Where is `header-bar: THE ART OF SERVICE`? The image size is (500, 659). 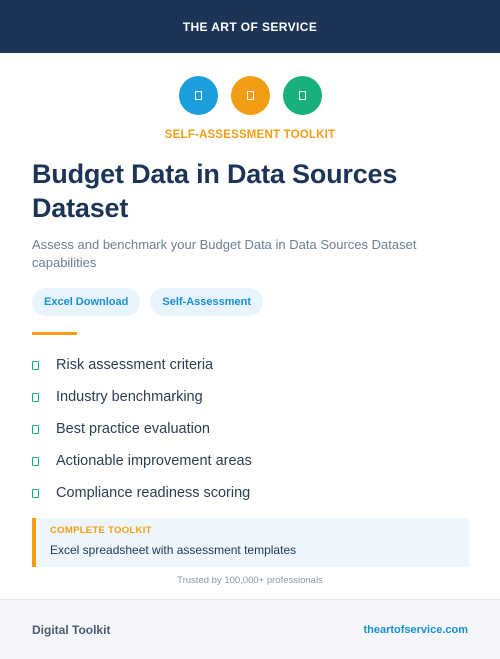 header-bar: THE ART OF SERVICE is located at coordinates (250, 26).